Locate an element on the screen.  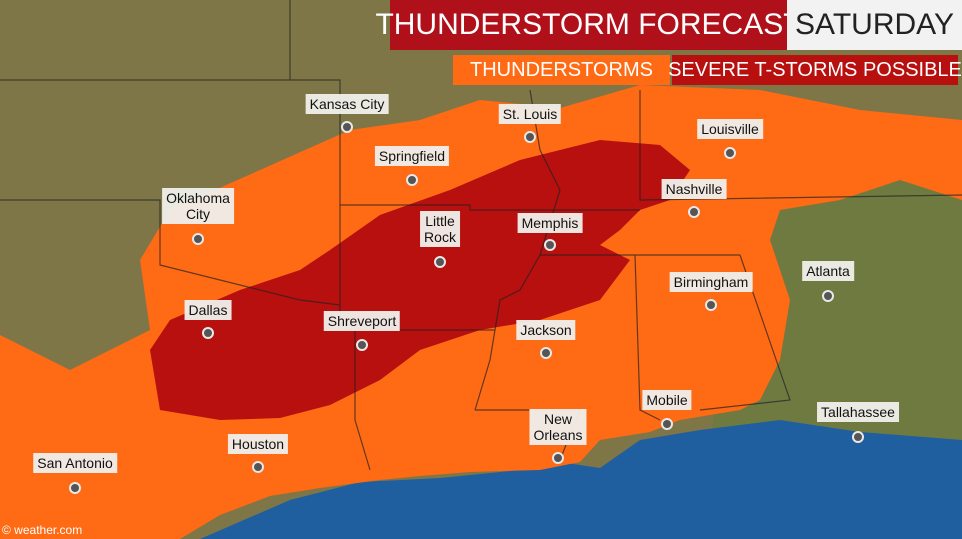
city-name: Louisville is located at coordinates (730, 129).